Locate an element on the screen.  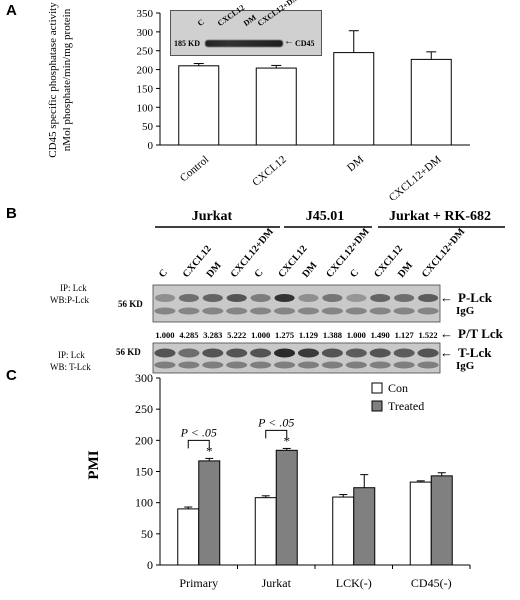
inset-lane-c: C is located at coordinates (200, 22).